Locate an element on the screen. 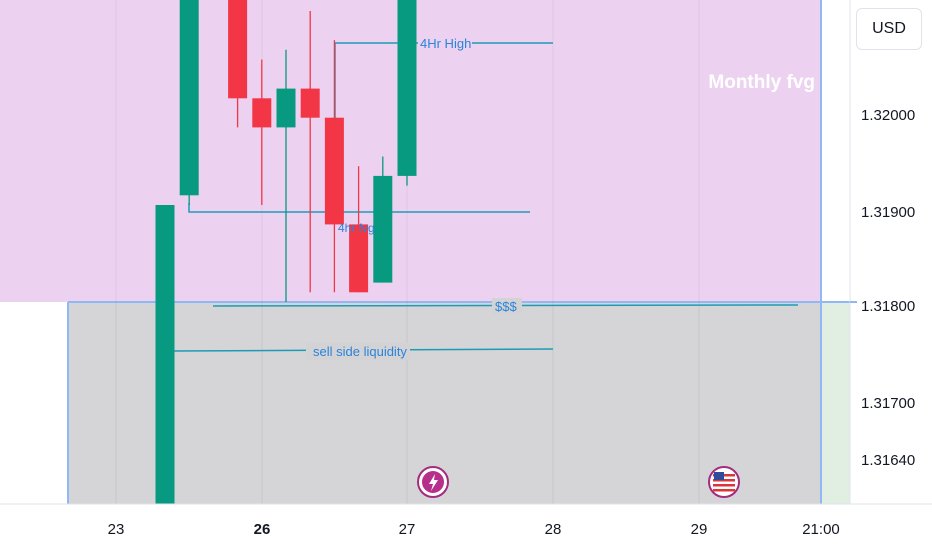  us-flag-event-icon is located at coordinates (724, 482).